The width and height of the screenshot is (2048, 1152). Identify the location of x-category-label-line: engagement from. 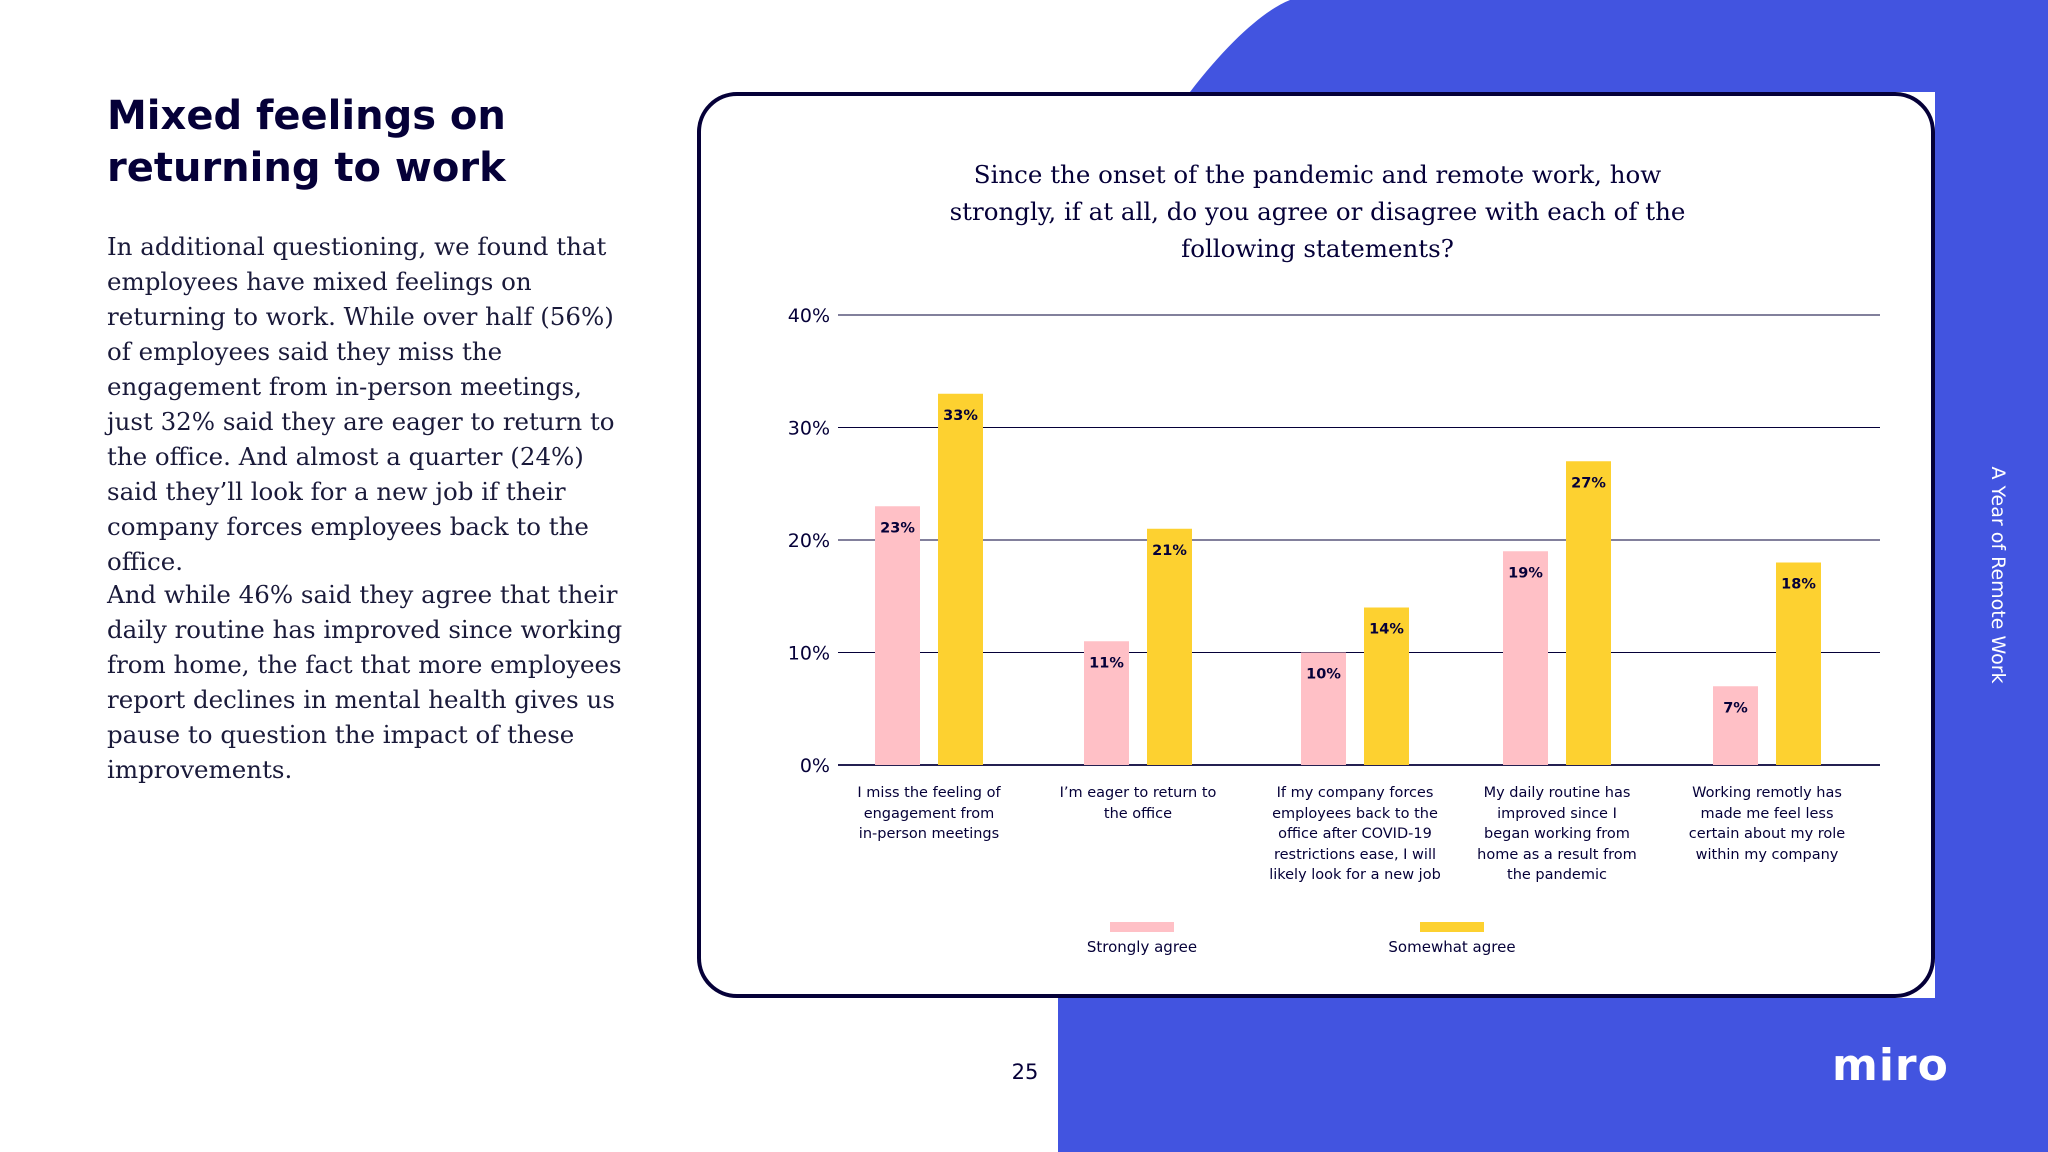
(929, 813).